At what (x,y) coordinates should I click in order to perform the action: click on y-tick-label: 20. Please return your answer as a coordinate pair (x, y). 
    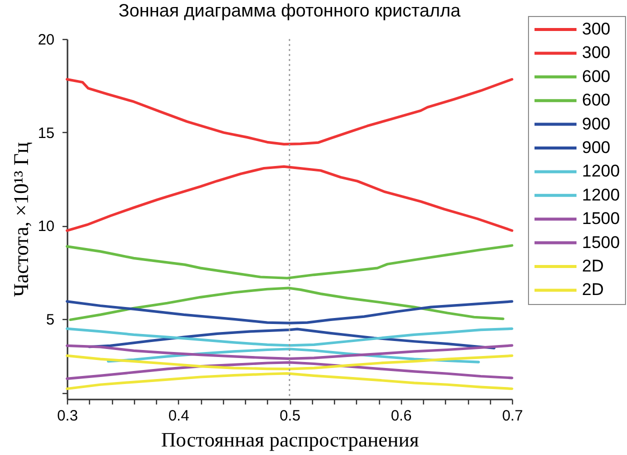
    Looking at the image, I should click on (46, 40).